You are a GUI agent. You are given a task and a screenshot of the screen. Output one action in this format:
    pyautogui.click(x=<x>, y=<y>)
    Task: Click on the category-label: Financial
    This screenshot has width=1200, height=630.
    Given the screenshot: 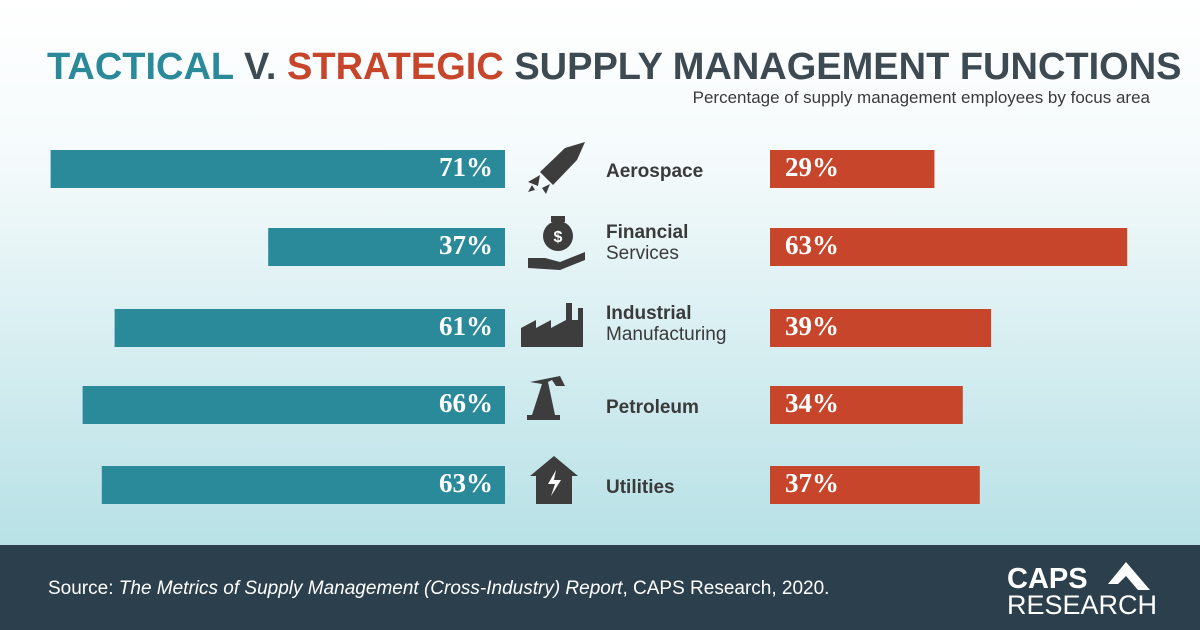 What is the action you would take?
    pyautogui.click(x=647, y=232)
    